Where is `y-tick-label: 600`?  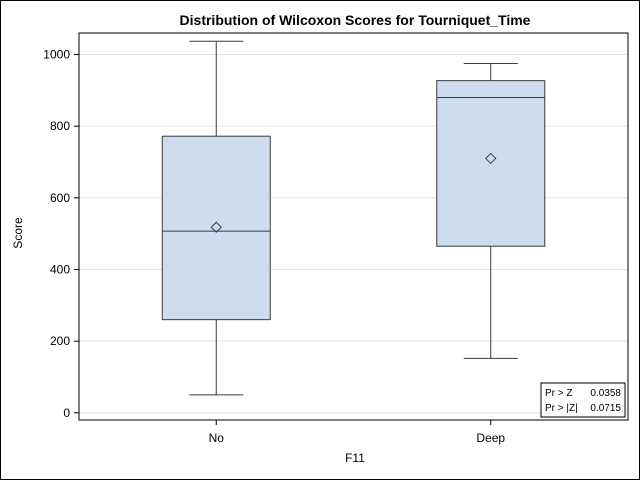
y-tick-label: 600 is located at coordinates (60, 198).